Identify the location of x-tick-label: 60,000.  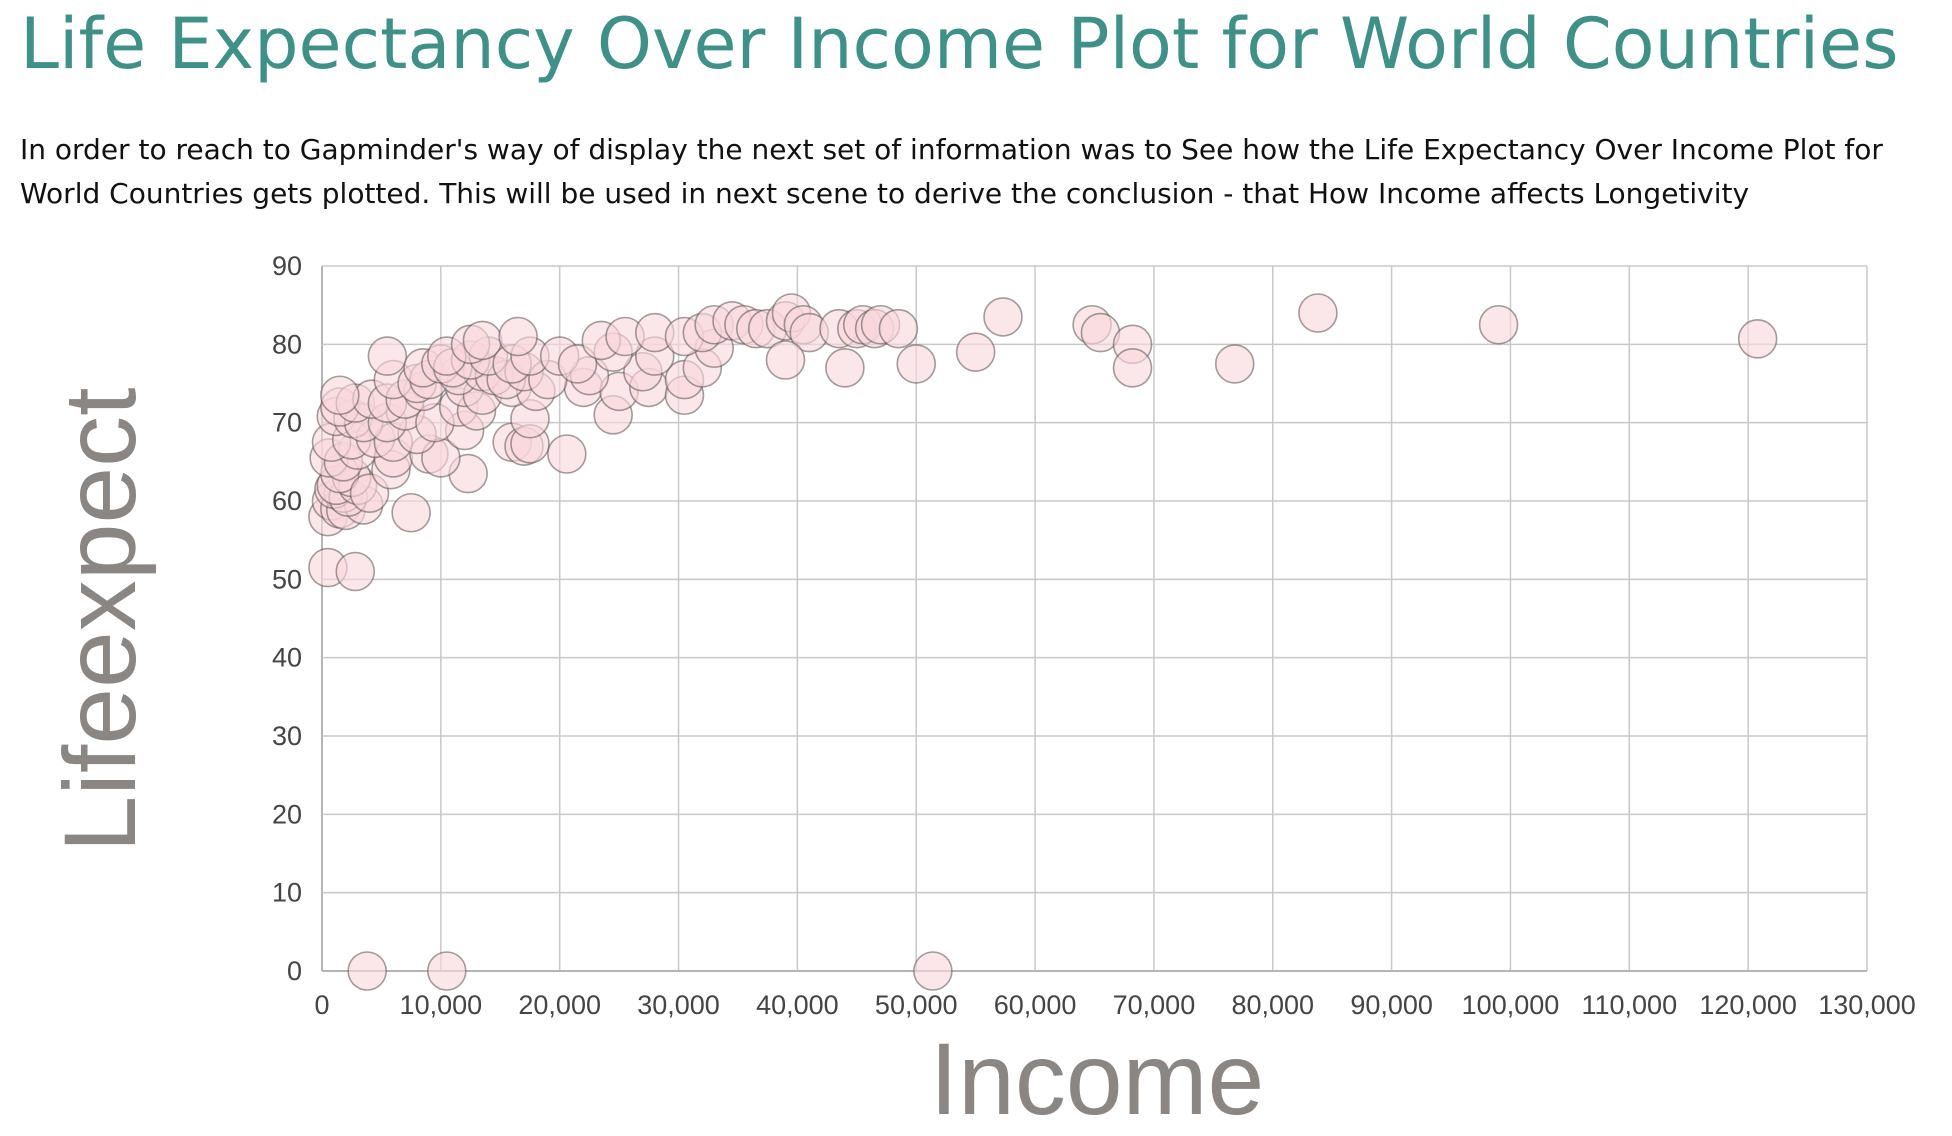
(1035, 1005).